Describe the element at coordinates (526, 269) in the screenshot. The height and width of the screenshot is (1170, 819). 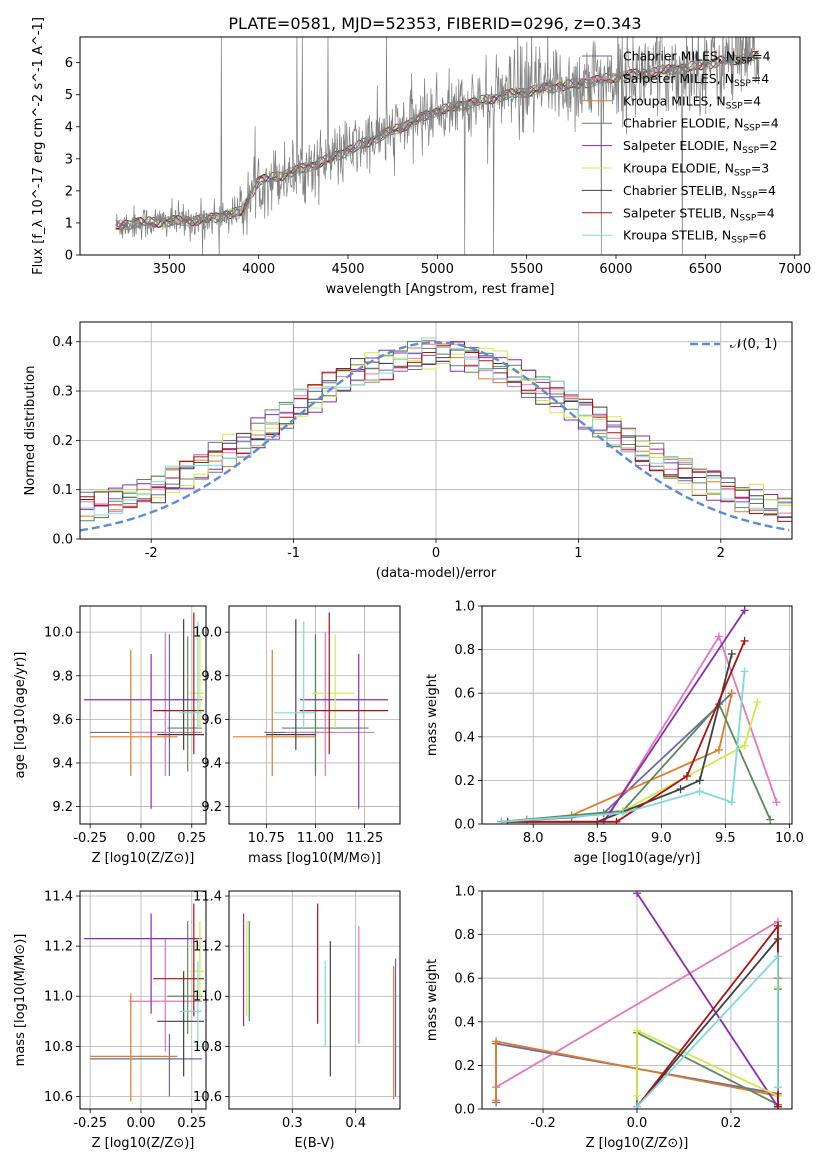
I see `x-tick-label: 5500` at that location.